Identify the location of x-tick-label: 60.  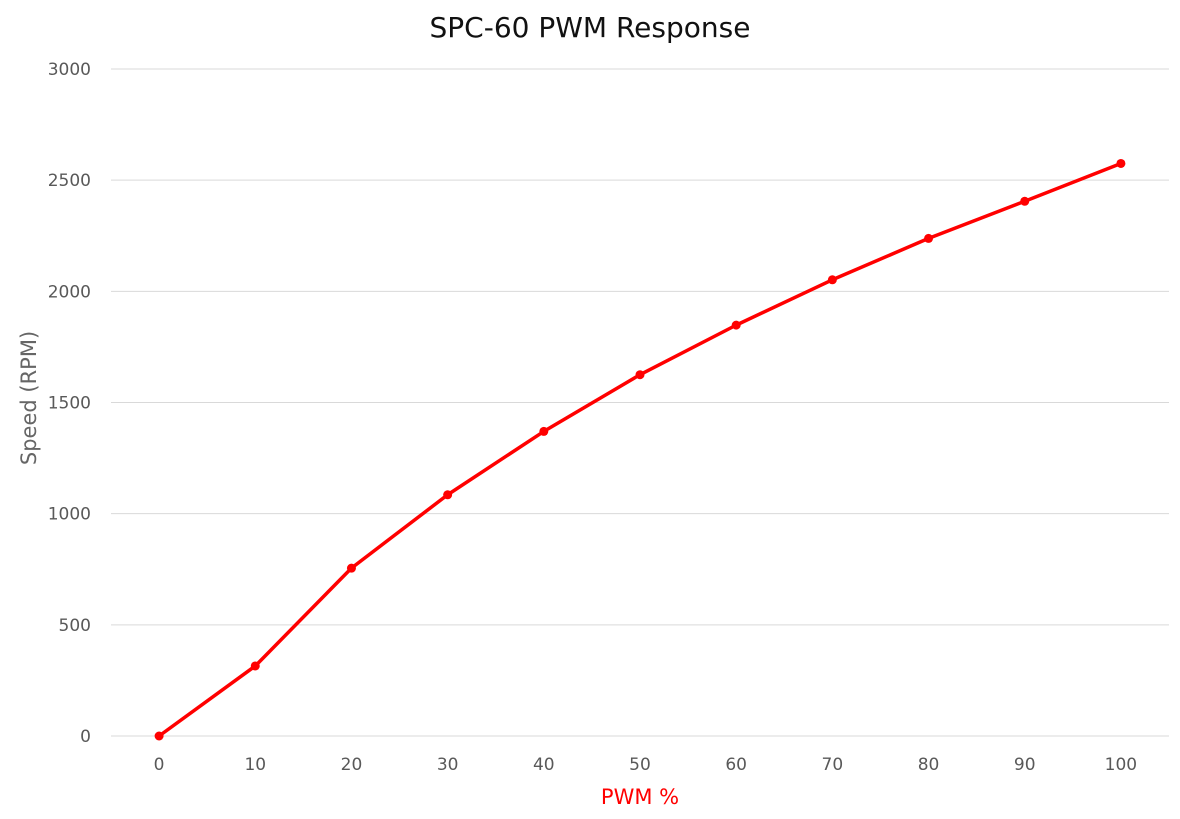
(736, 765).